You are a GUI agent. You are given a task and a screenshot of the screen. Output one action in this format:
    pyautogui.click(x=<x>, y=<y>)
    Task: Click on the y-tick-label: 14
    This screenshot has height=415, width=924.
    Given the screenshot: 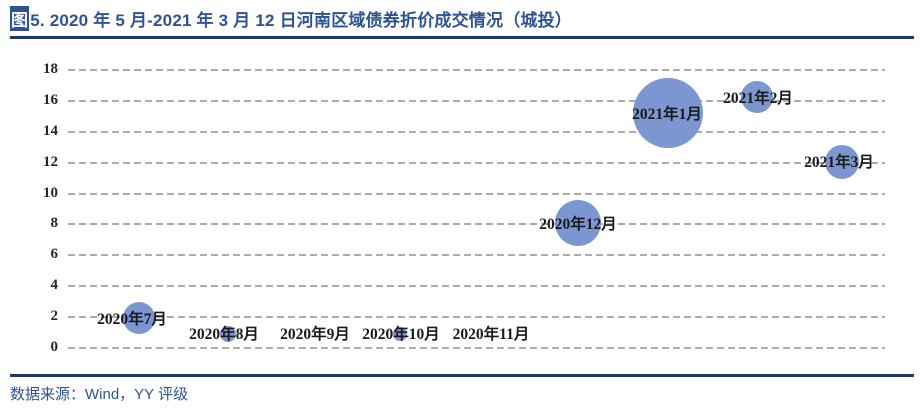 What is the action you would take?
    pyautogui.click(x=50, y=130)
    